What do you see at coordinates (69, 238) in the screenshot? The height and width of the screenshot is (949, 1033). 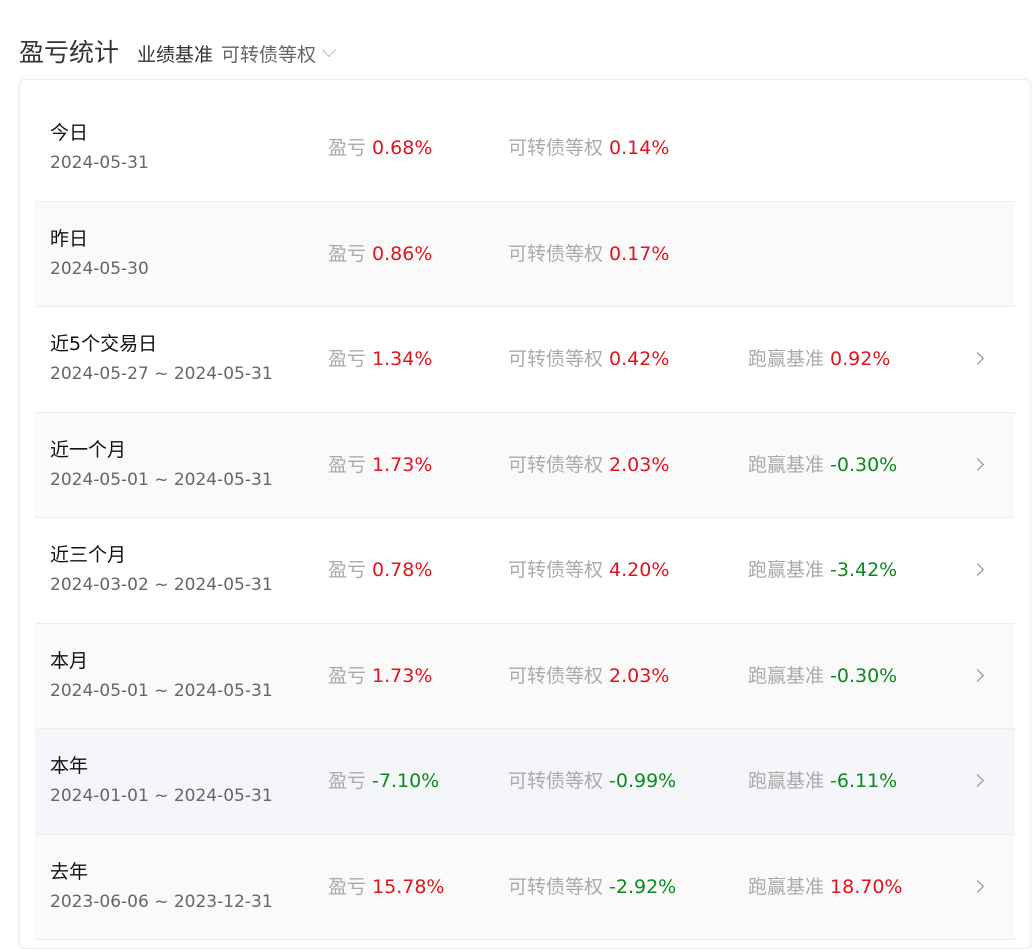 I see `period-name: 昨日` at bounding box center [69, 238].